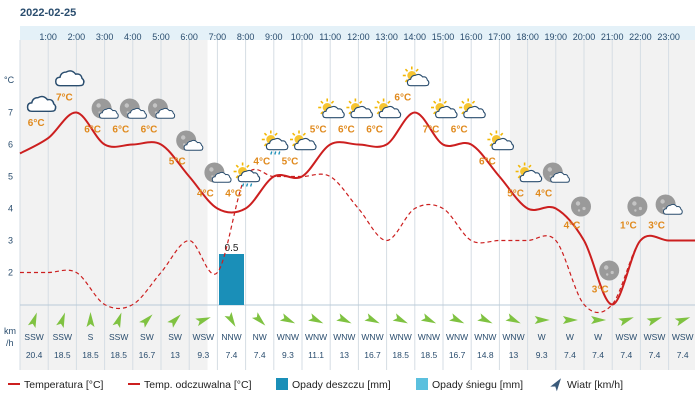 This screenshot has width=695, height=408. What do you see at coordinates (628, 226) in the screenshot?
I see `temperature-value-label: 1°C` at bounding box center [628, 226].